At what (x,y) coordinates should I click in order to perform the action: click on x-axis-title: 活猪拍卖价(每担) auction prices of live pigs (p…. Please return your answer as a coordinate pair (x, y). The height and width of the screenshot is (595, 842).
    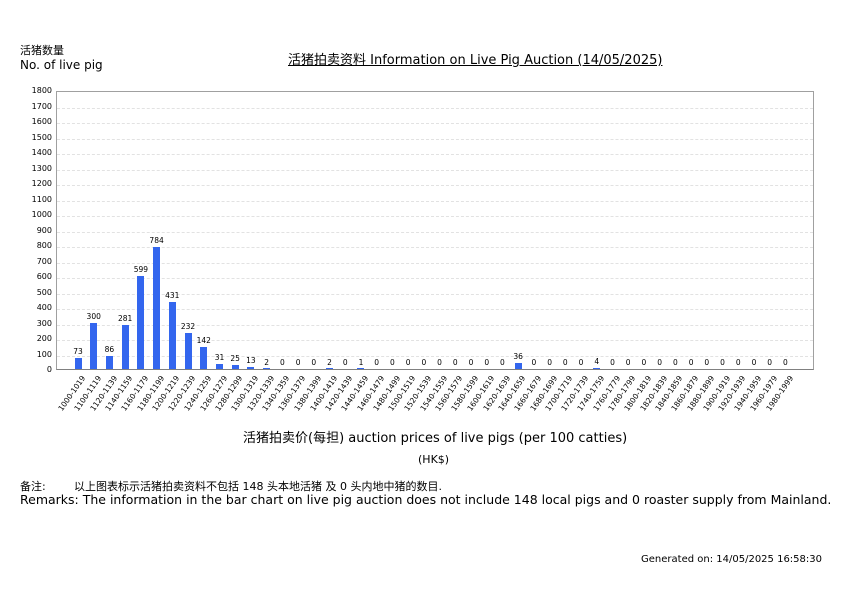
    Looking at the image, I should click on (435, 438).